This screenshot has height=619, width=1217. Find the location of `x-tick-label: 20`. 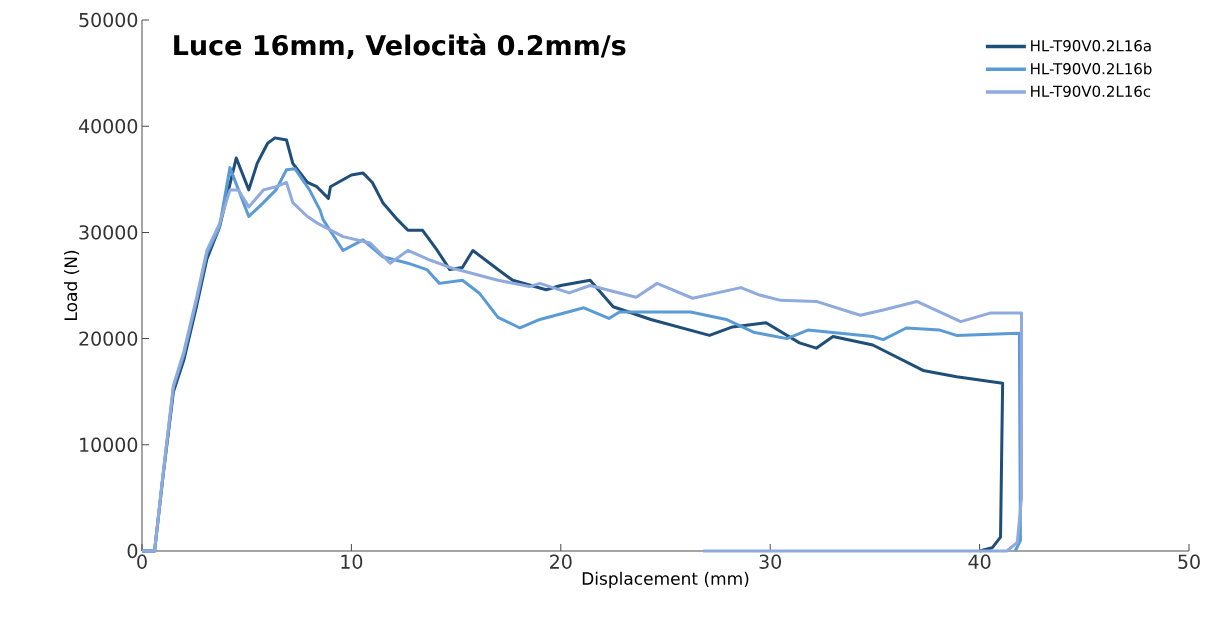

x-tick-label: 20 is located at coordinates (561, 561).